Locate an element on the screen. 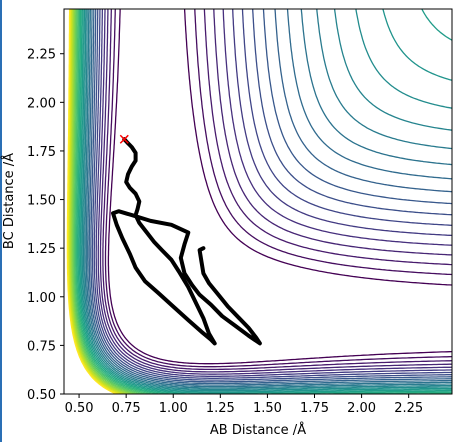 This screenshot has height=442, width=459. x-tick-label: 0.50 is located at coordinates (79, 408).